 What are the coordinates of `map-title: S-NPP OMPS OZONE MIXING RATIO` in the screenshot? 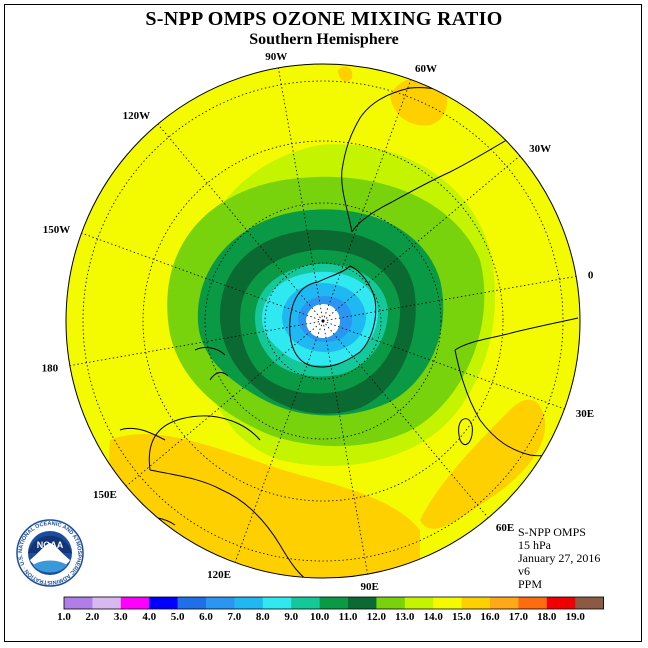 It's located at (324, 19).